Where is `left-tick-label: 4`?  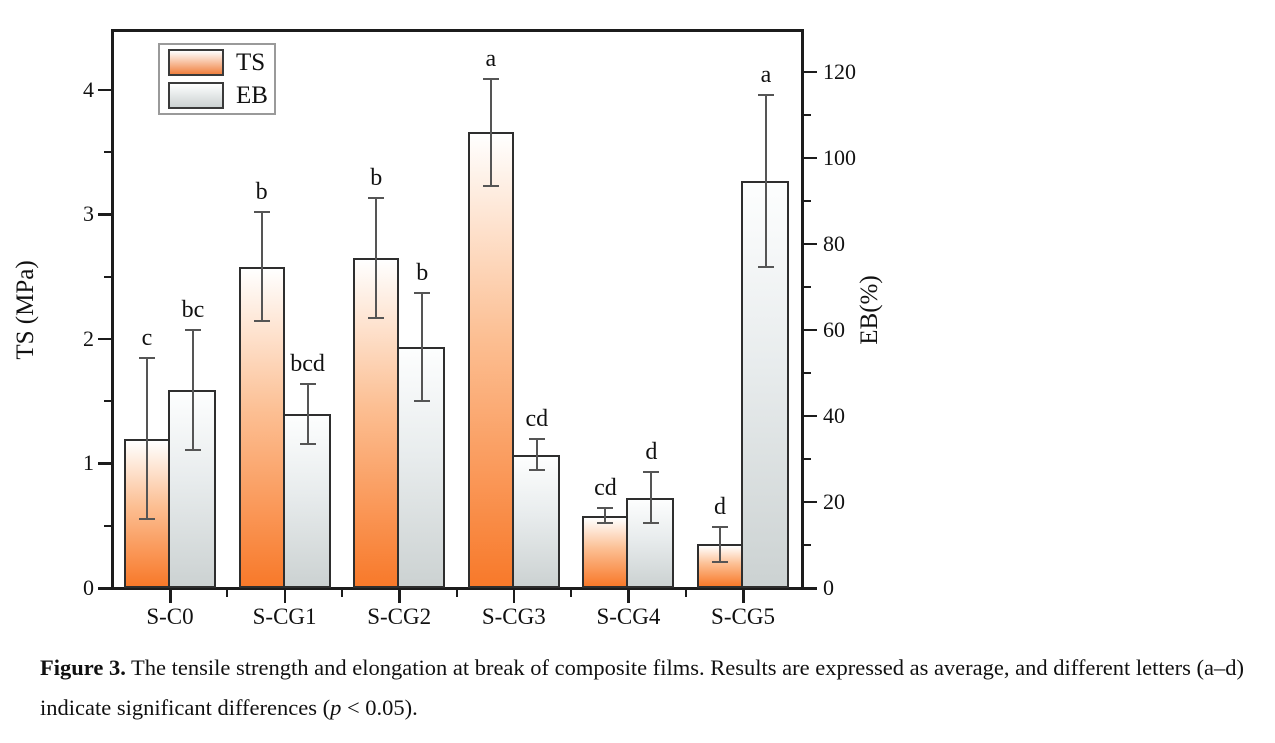 left-tick-label: 4 is located at coordinates (88, 89).